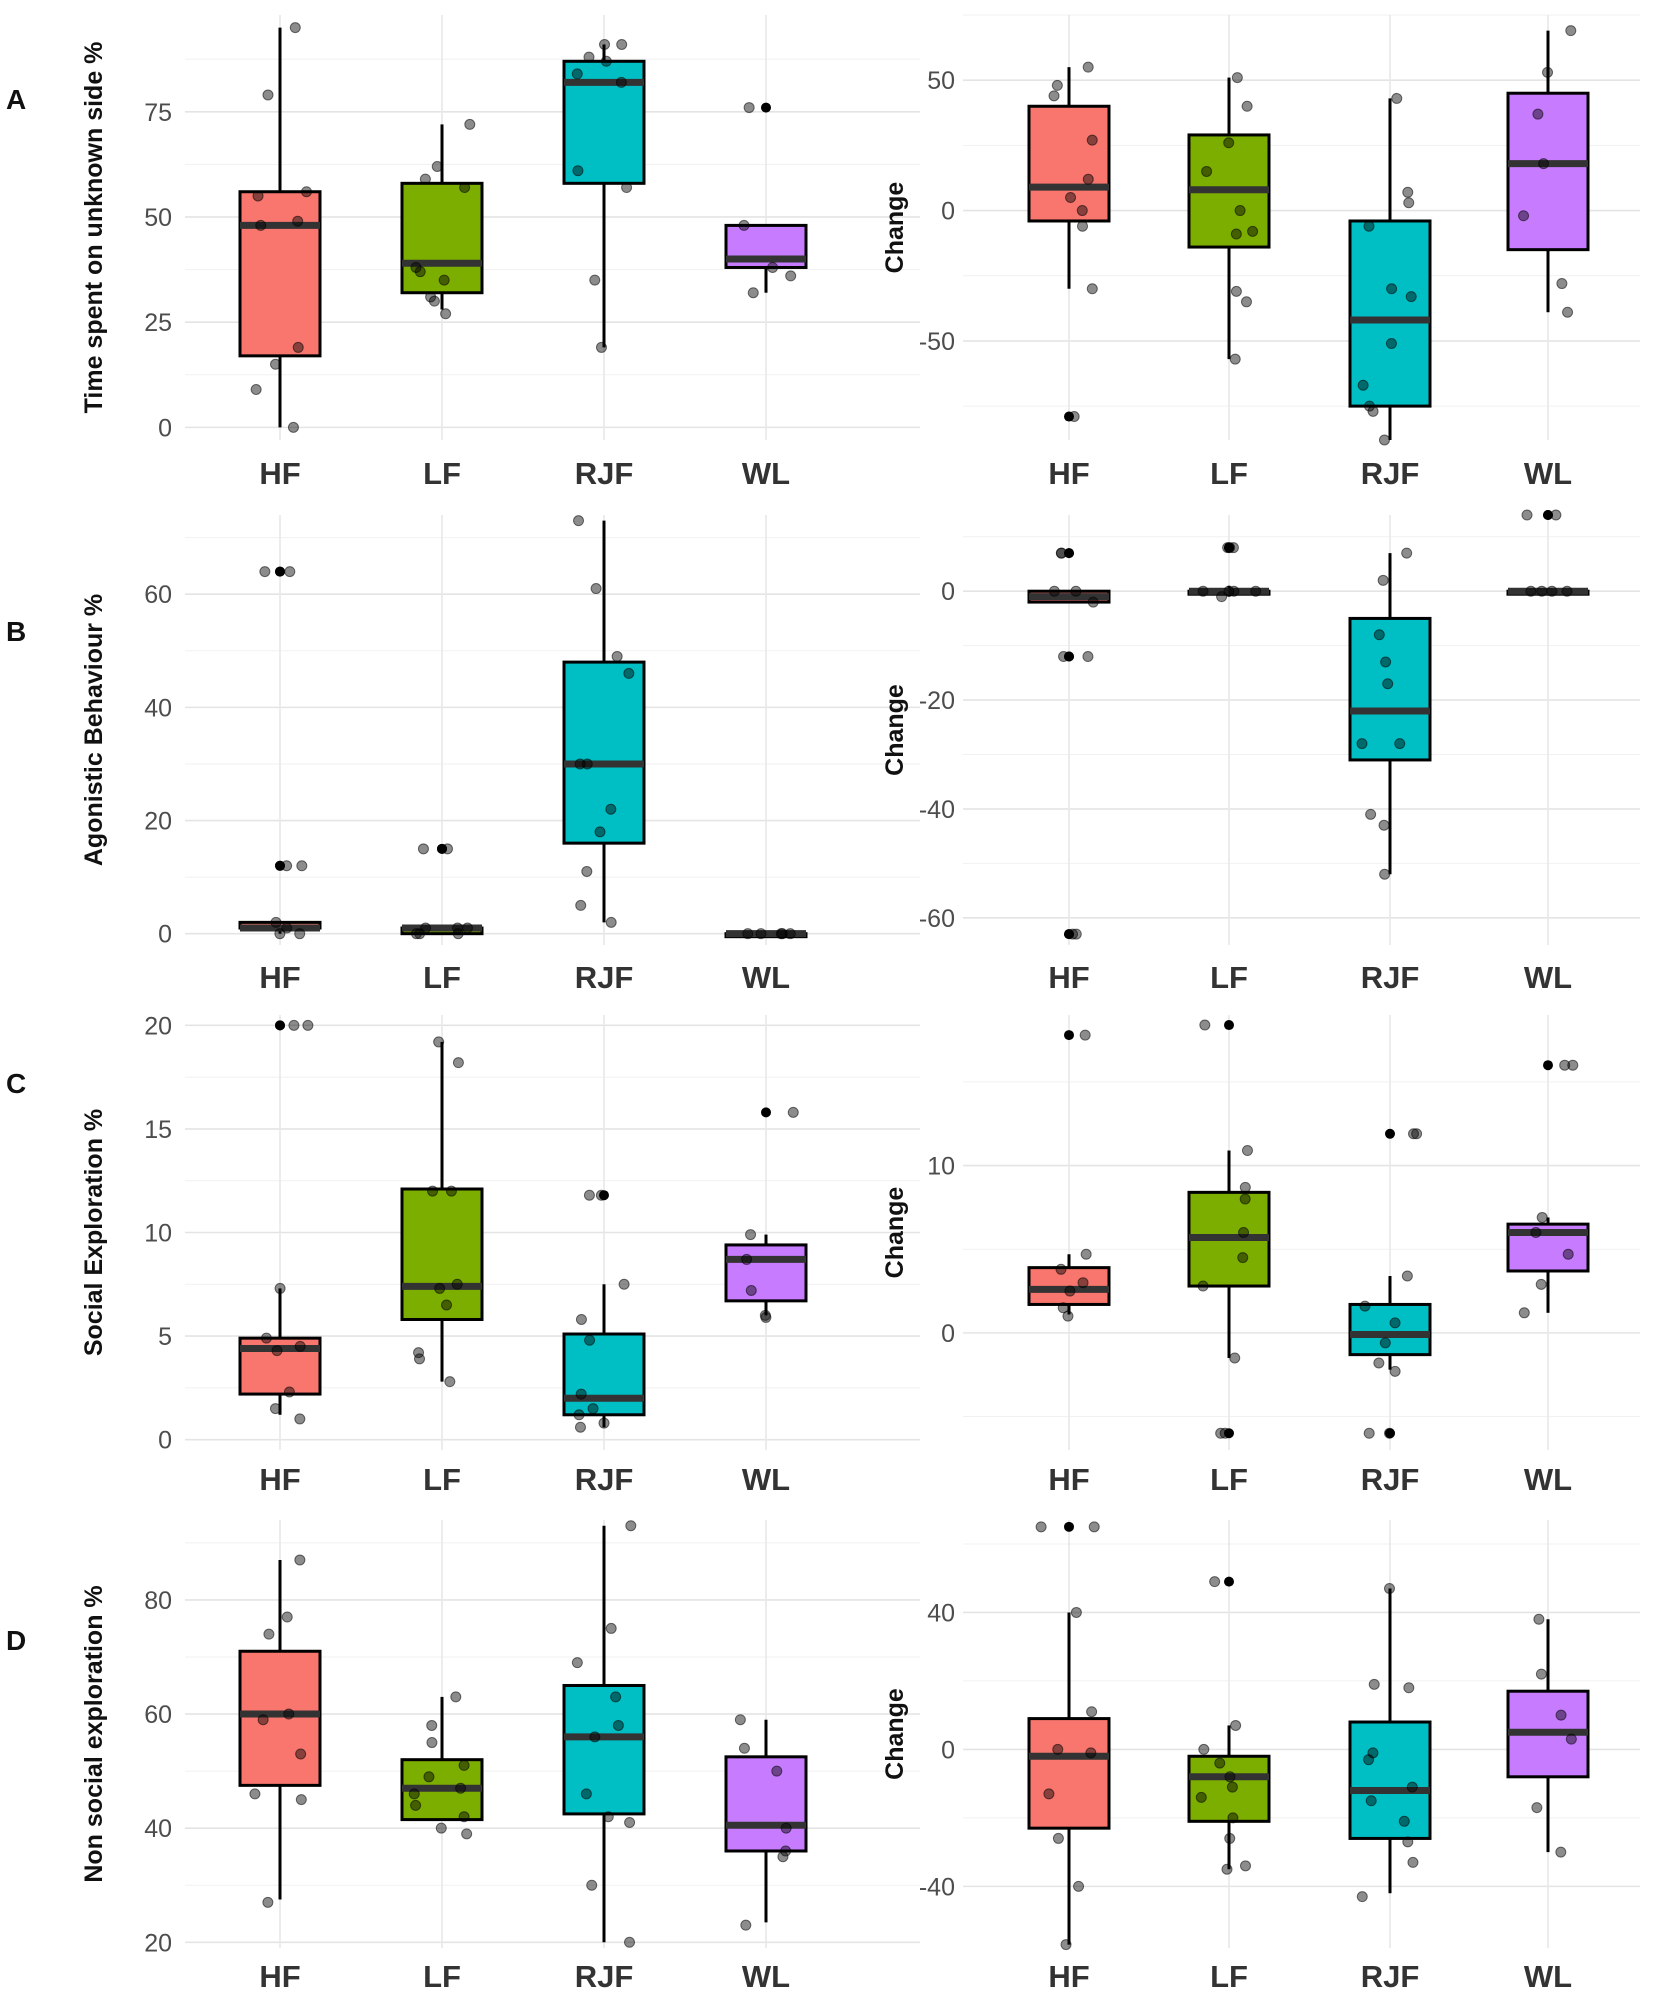  Describe the element at coordinates (158, 113) in the screenshot. I see `y-tick-label: 75` at that location.